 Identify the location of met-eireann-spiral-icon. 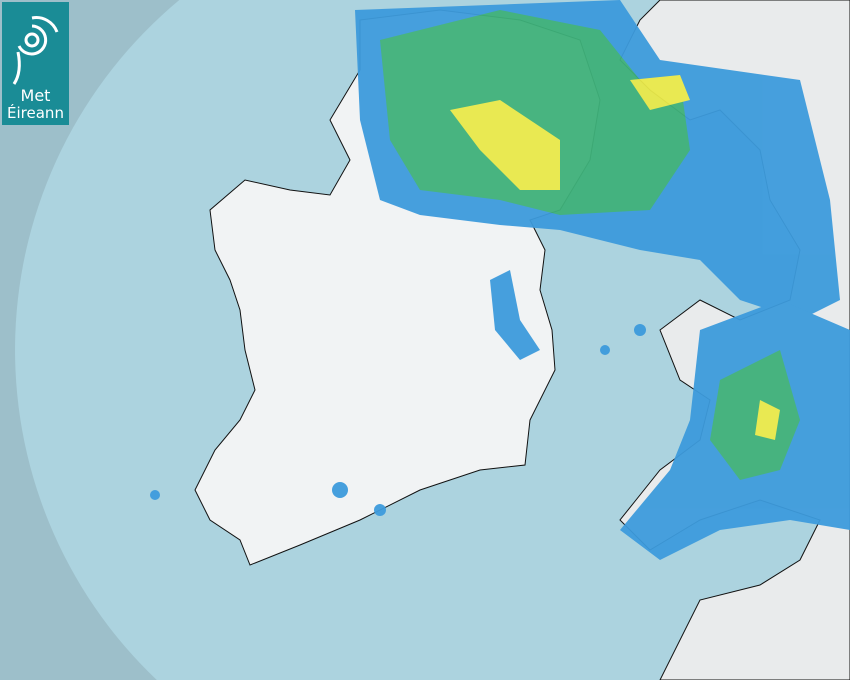
(35, 50).